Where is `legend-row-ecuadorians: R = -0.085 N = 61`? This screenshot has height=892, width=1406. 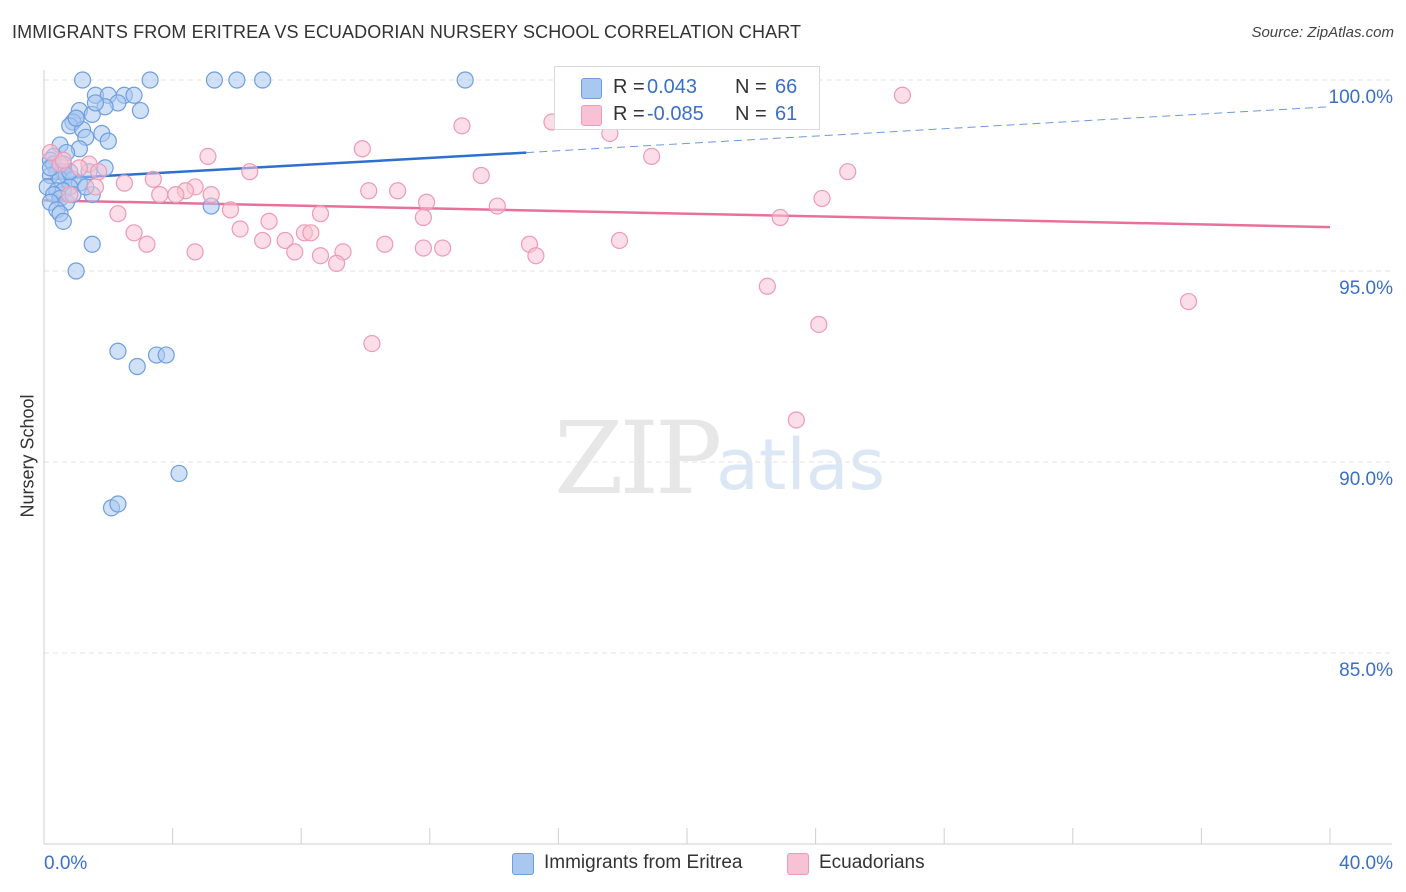
legend-row-ecuadorians: R = -0.085 N = 61 is located at coordinates (687, 114).